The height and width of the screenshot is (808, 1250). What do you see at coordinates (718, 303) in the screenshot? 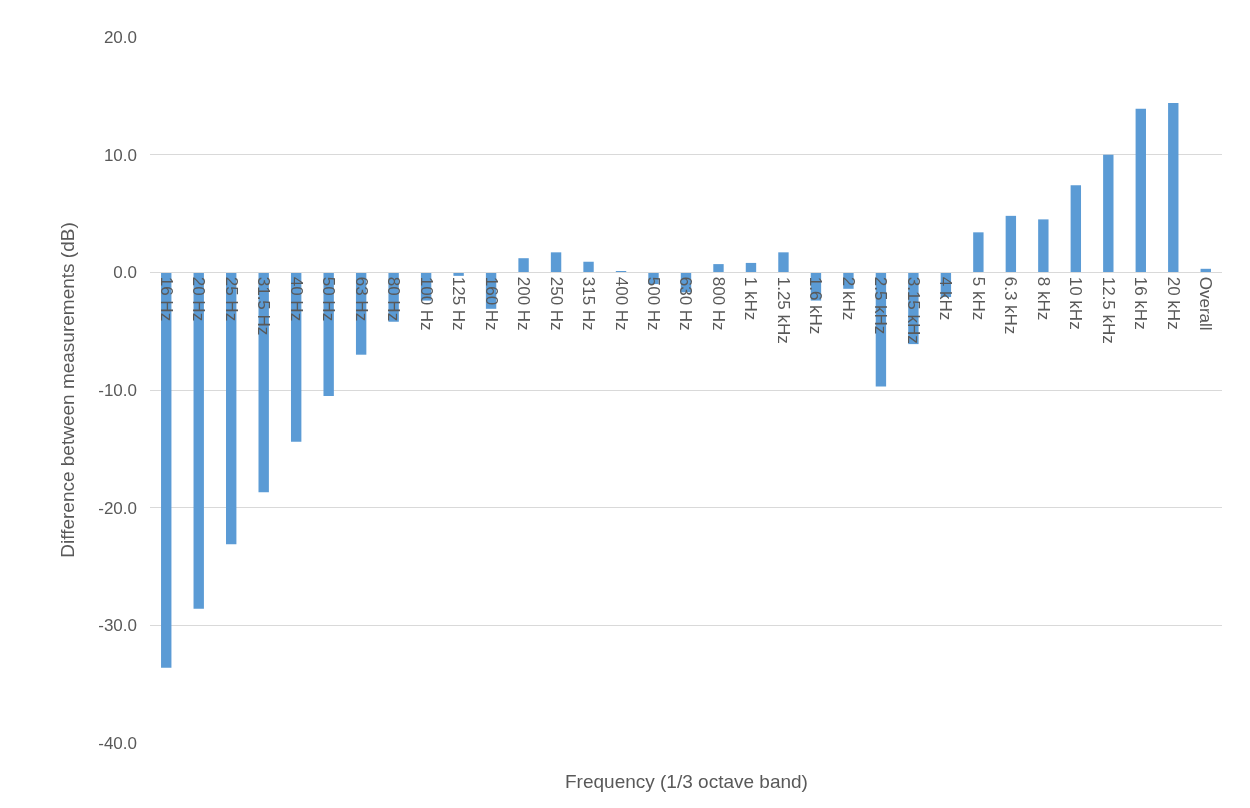
I see `x-tick-label: 800 Hz` at bounding box center [718, 303].